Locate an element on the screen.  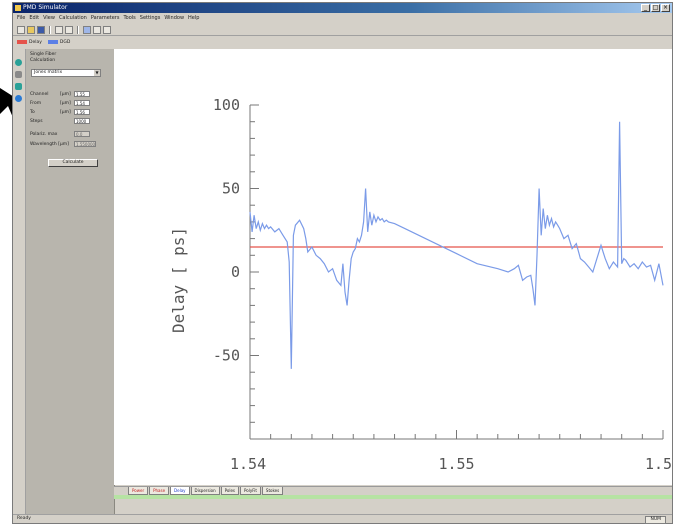
legend-label-delay: Delay is located at coordinates (35, 42).